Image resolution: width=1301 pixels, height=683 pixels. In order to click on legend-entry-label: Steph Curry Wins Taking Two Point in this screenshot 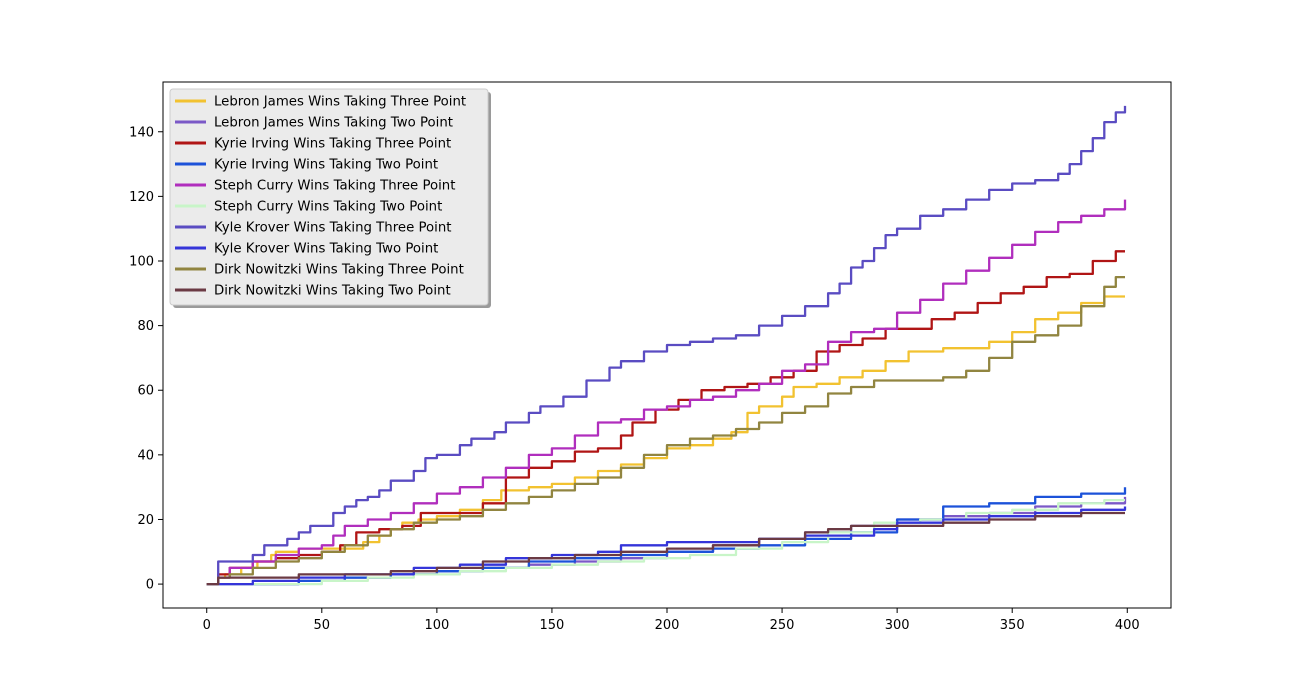, I will do `click(328, 207)`.